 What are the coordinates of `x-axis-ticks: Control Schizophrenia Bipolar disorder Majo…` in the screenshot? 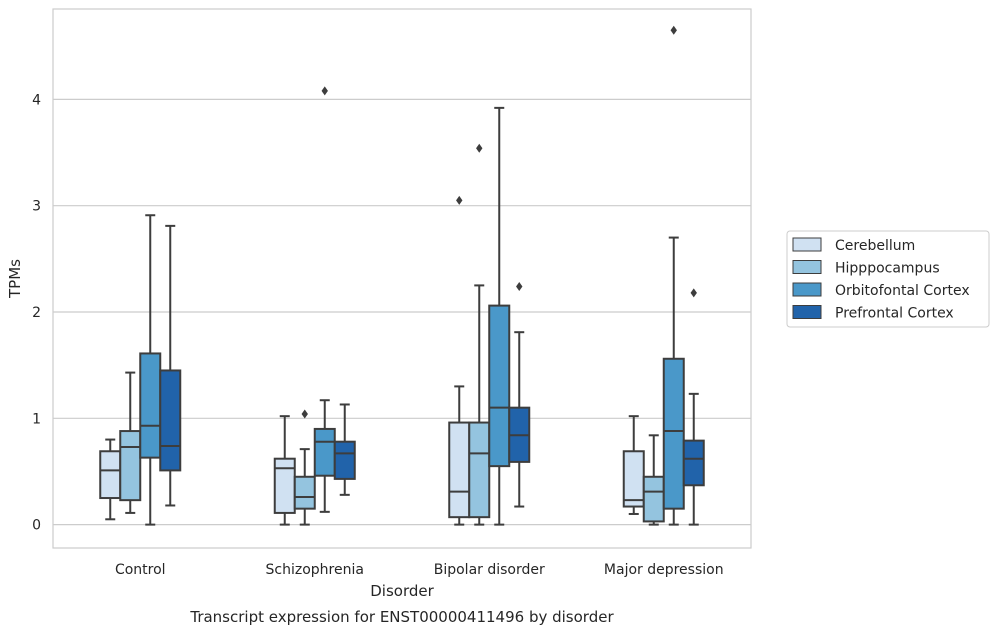 It's located at (419, 570).